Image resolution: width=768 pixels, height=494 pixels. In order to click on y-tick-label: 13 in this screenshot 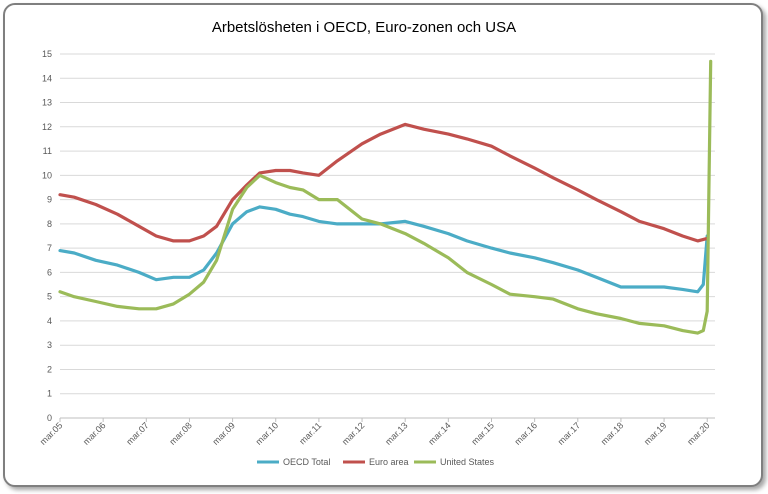, I will do `click(47, 103)`.